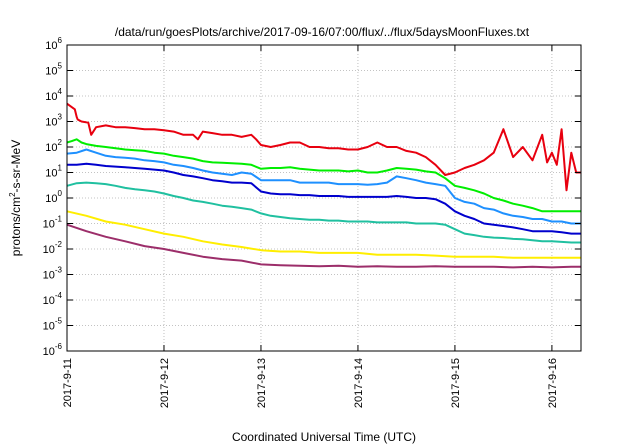 This screenshot has width=640, height=448. I want to click on y-tick-label: 10¹, so click(53, 172).